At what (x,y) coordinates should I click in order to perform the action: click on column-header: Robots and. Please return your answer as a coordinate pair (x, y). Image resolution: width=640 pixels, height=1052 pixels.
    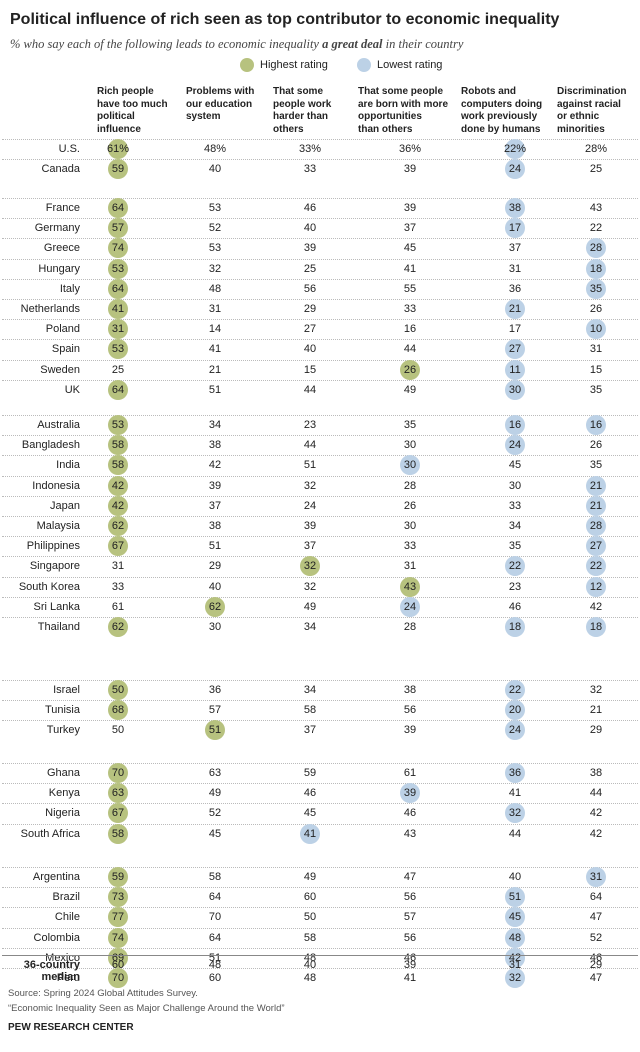
    Looking at the image, I should click on (488, 91).